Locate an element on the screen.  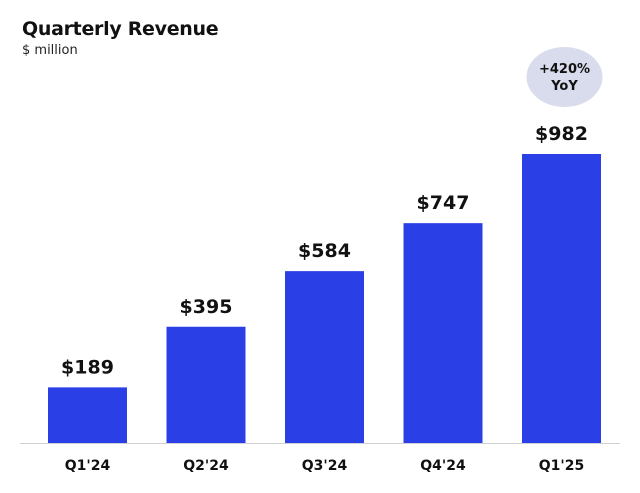
bar-Q2'24 is located at coordinates (206, 384).